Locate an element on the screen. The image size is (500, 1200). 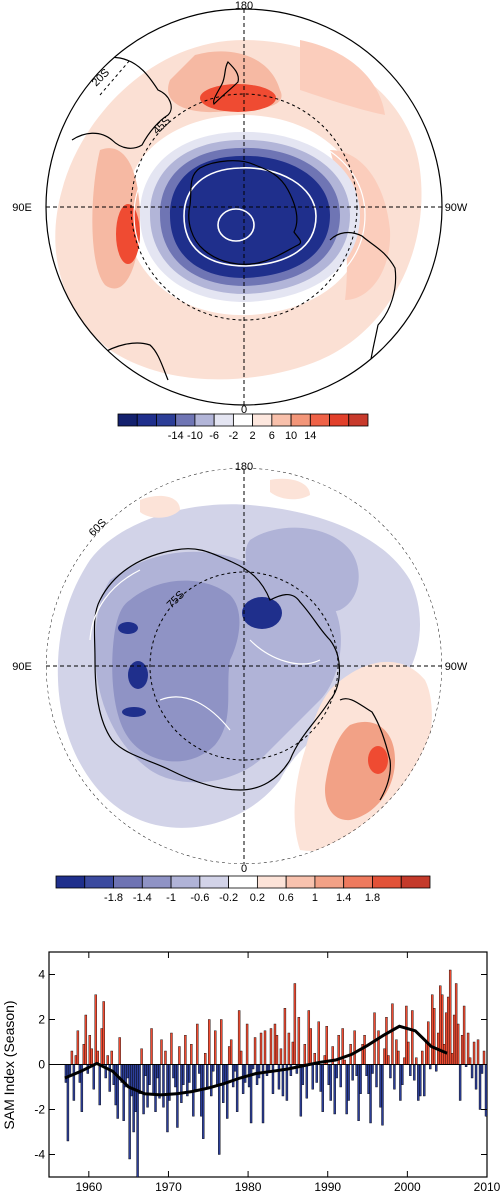
colorbar-middle-tick-label: -0.2 is located at coordinates (228, 898).